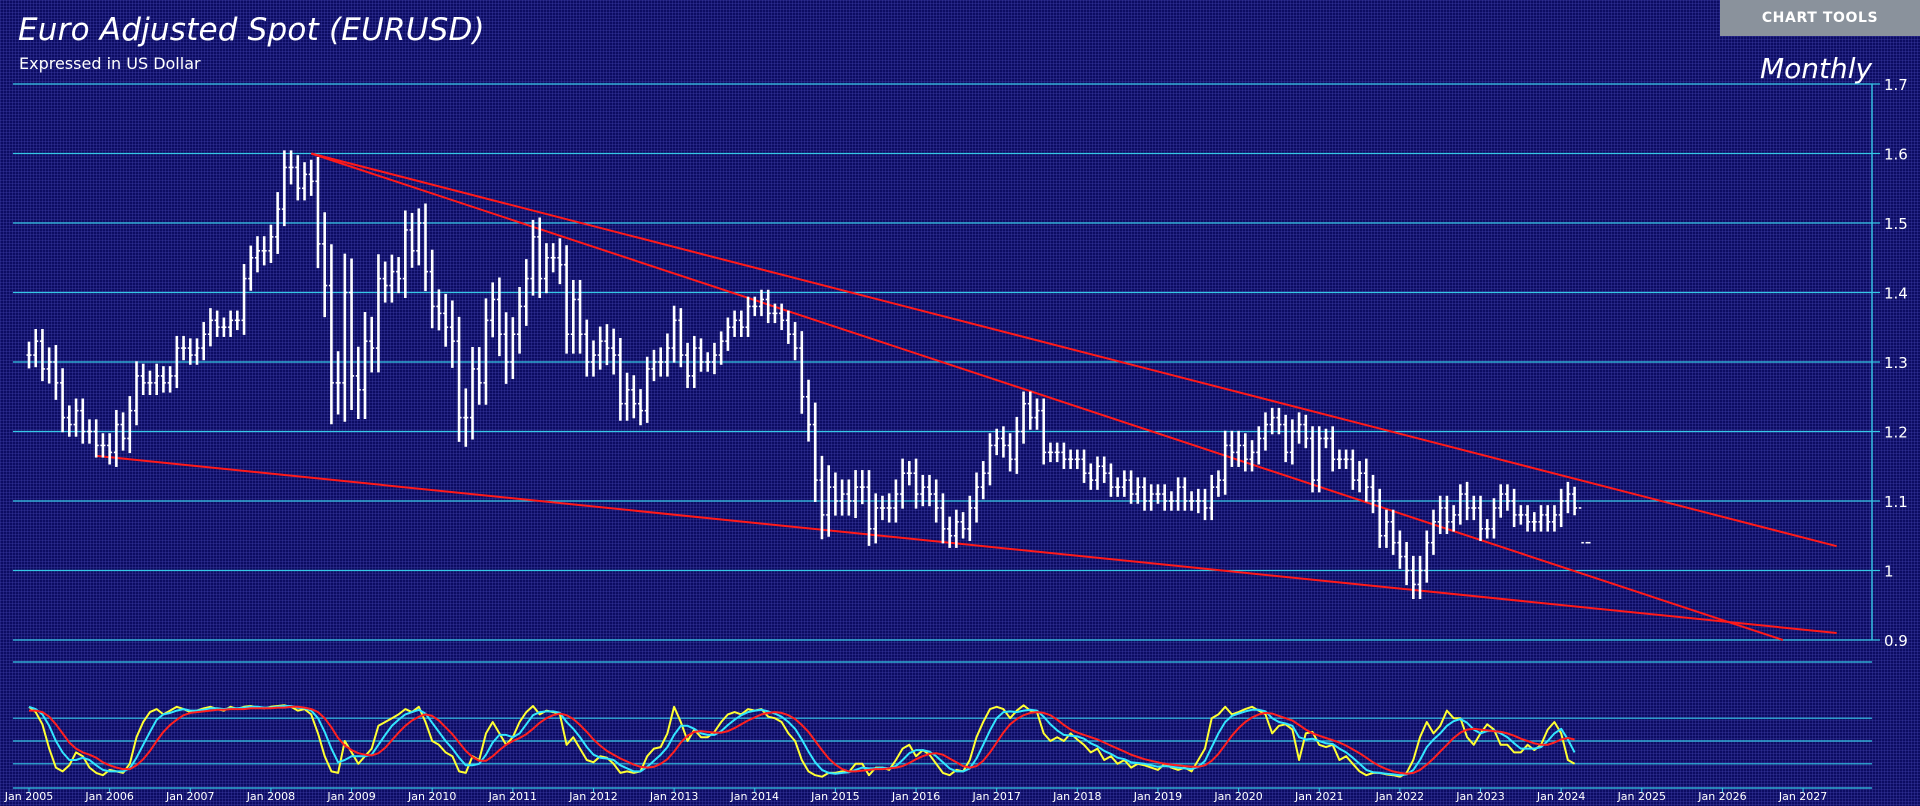 This screenshot has height=806, width=1920. What do you see at coordinates (251, 30) in the screenshot?
I see `chart-title: Euro Adjusted Spot (EURUSD)` at bounding box center [251, 30].